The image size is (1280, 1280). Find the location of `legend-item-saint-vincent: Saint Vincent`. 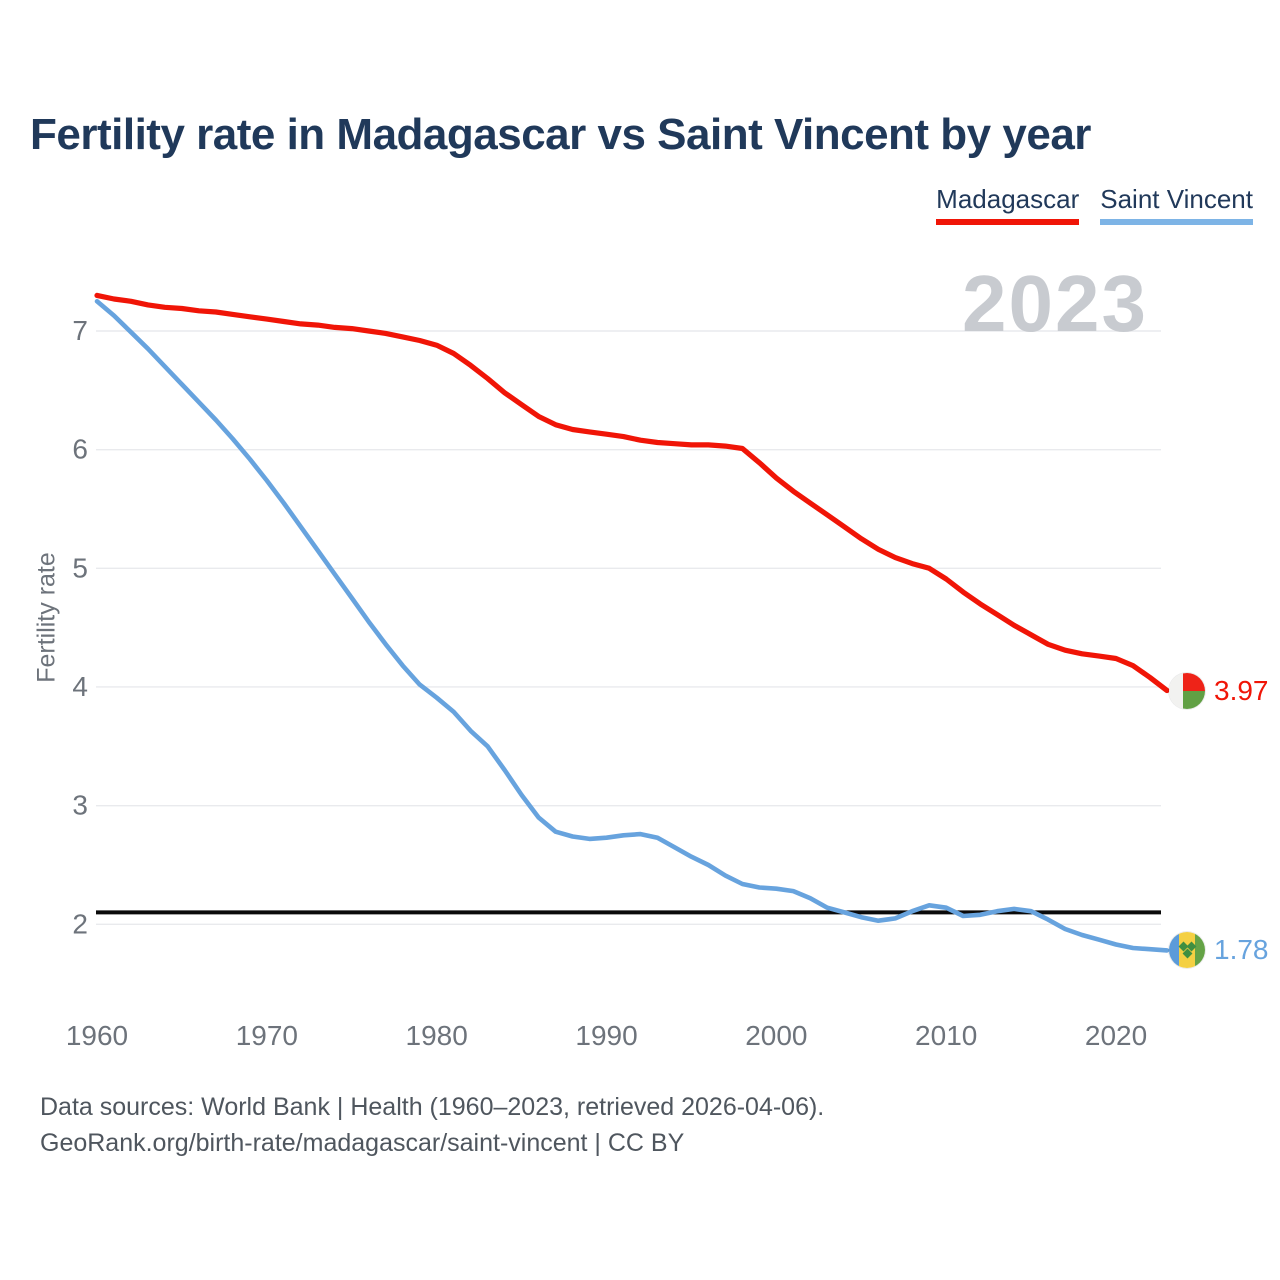

legend-item-saint-vincent: Saint Vincent is located at coordinates (1176, 204).